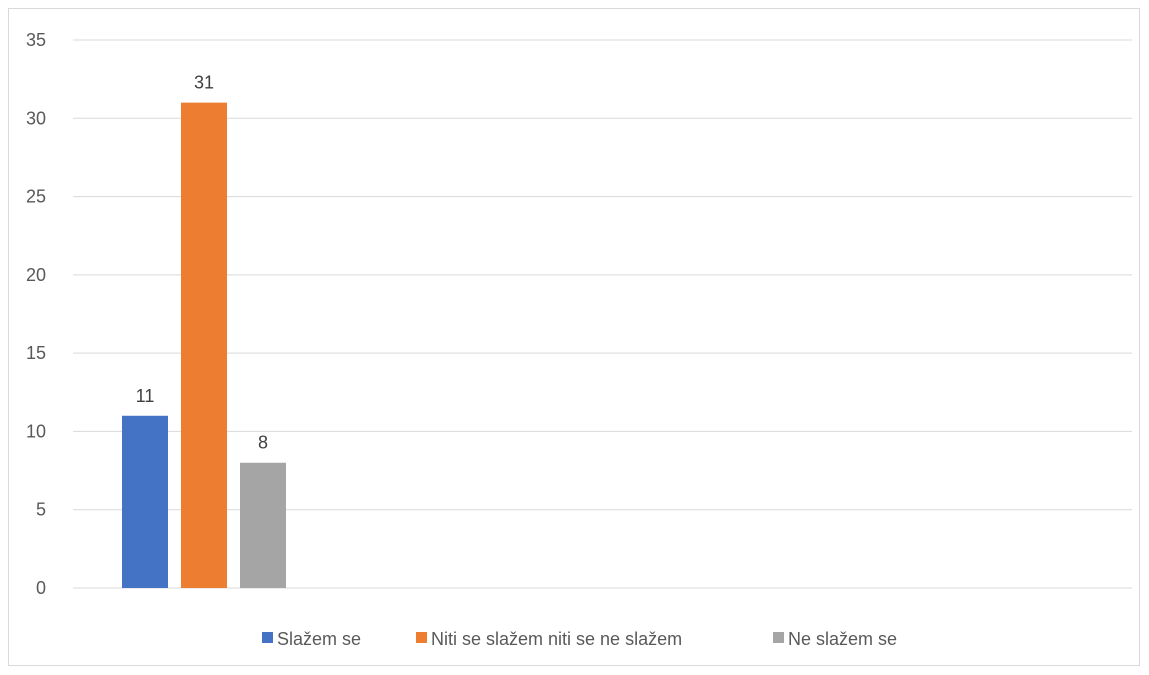 The width and height of the screenshot is (1149, 675). I want to click on legend-label: Niti se slažem niti se ne slažem, so click(556, 639).